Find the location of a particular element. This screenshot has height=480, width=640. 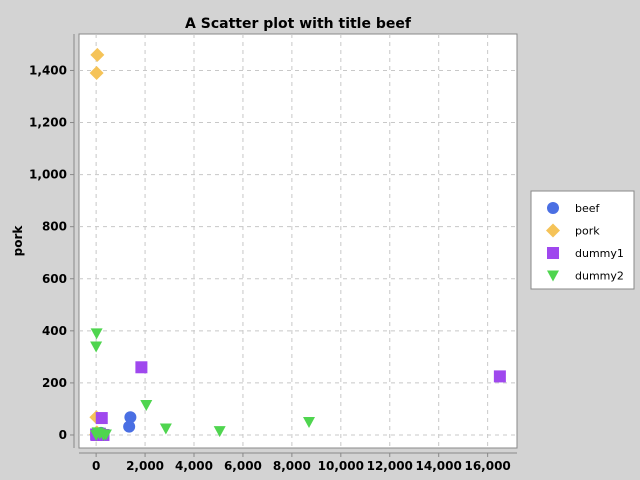

y-tick-label: 400 is located at coordinates (54, 331).